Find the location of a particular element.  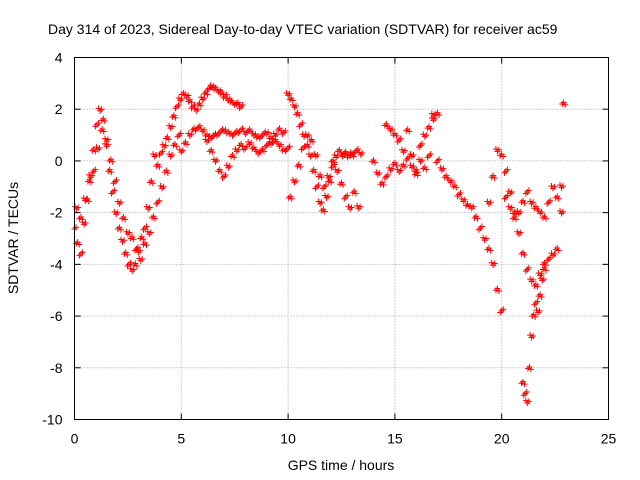

y-tick-label: 0 is located at coordinates (59, 161).